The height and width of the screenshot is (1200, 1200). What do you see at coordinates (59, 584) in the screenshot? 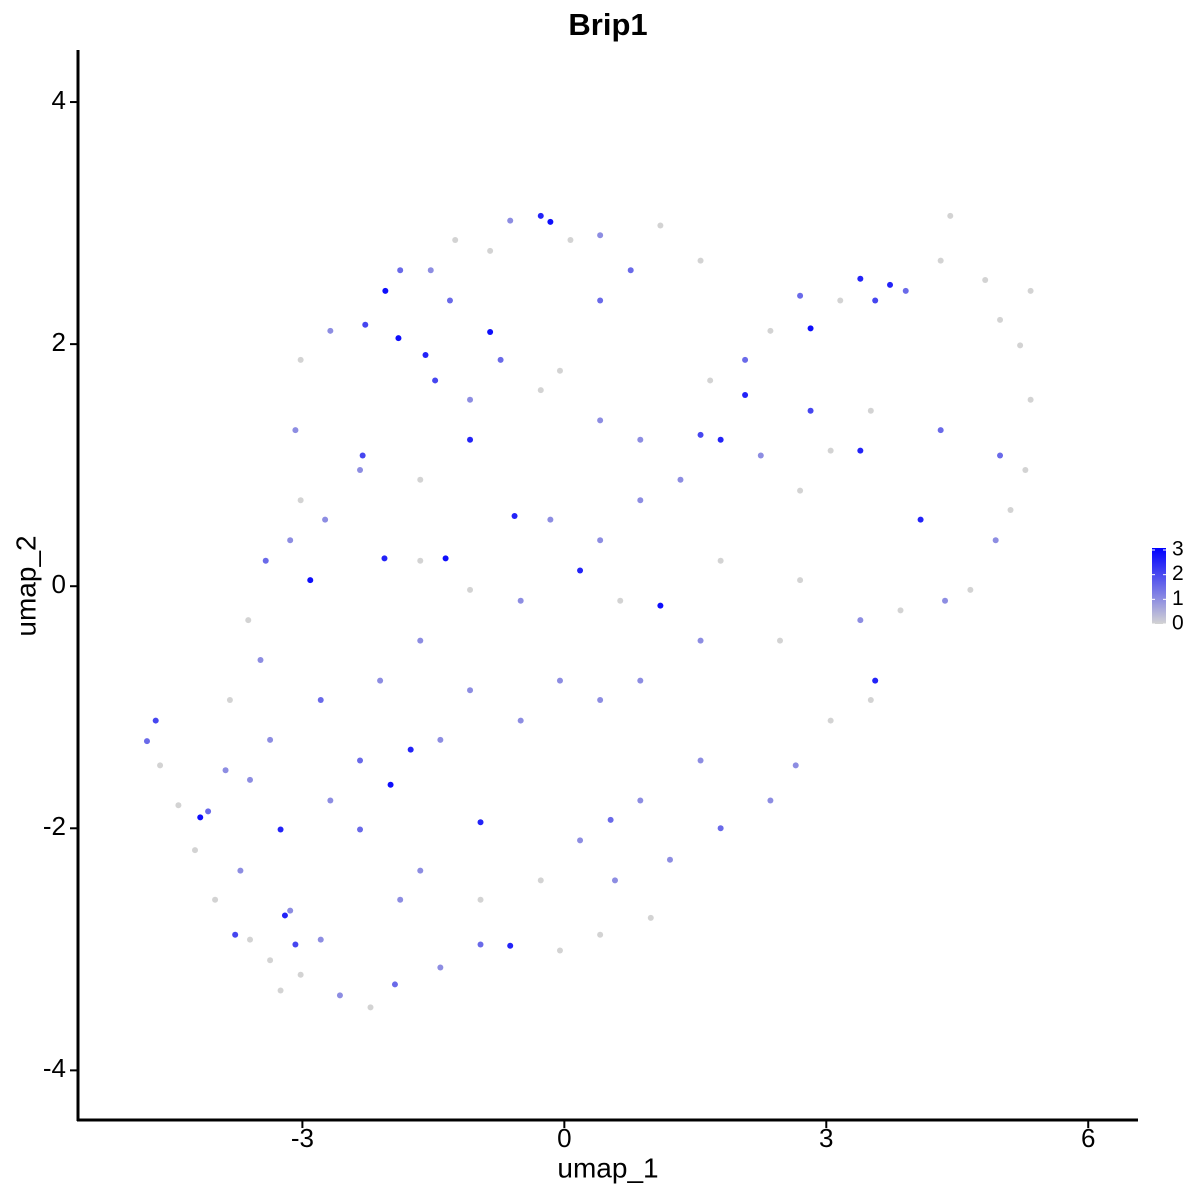
I see `y-tick-label: 0` at bounding box center [59, 584].